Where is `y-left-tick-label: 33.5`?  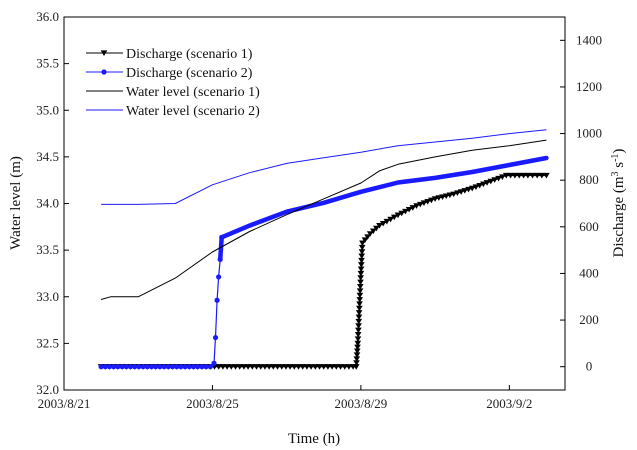 y-left-tick-label: 33.5 is located at coordinates (47, 249).